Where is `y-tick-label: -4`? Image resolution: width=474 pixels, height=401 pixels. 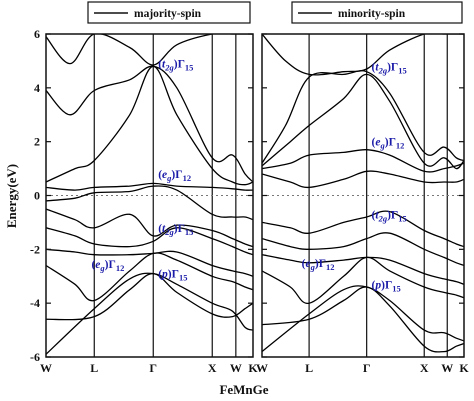
y-tick-label: -4 is located at coordinates (35, 303).